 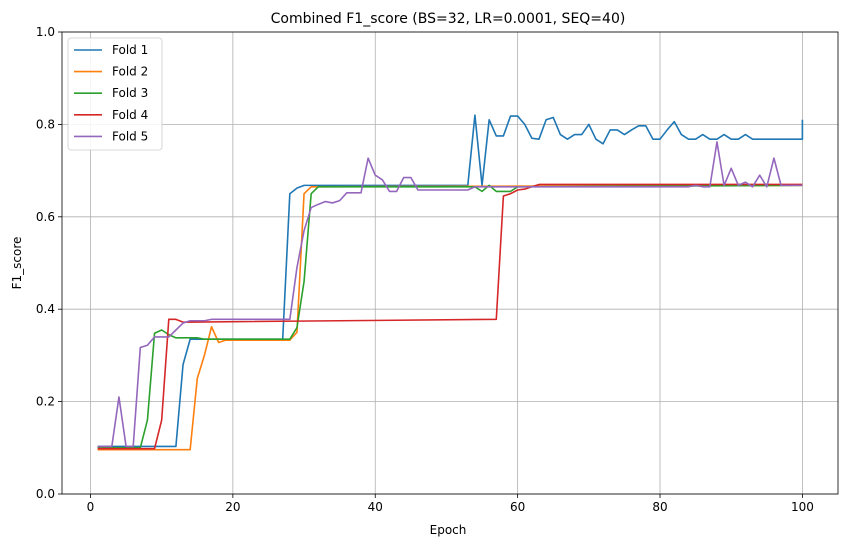 What do you see at coordinates (448, 530) in the screenshot?
I see `x-axis-label: Epoch` at bounding box center [448, 530].